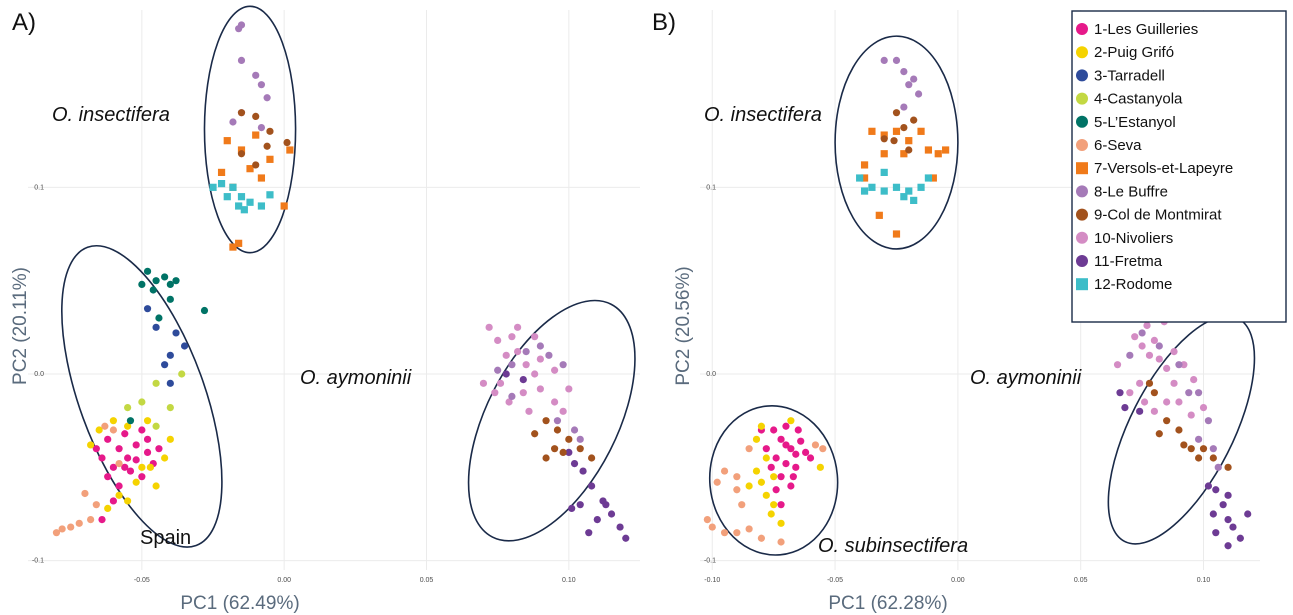  I want to click on cluster-ellipse-spain, so click(142, 396).